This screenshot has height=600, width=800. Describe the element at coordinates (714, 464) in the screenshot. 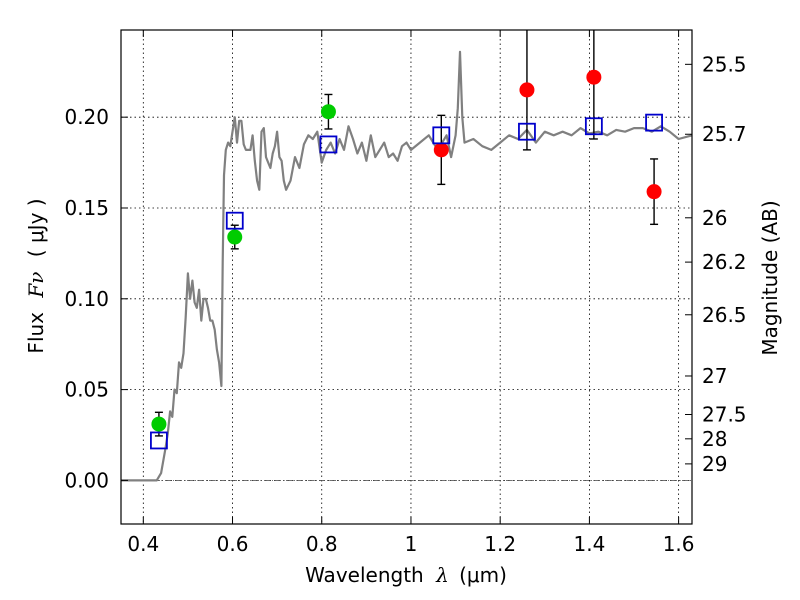

I see `mag-tick-label: 29` at that location.